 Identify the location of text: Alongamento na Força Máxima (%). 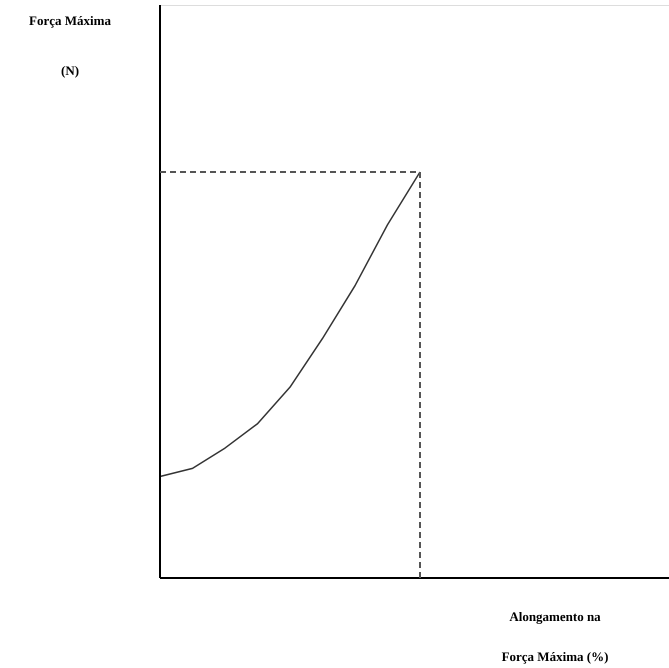
(555, 636).